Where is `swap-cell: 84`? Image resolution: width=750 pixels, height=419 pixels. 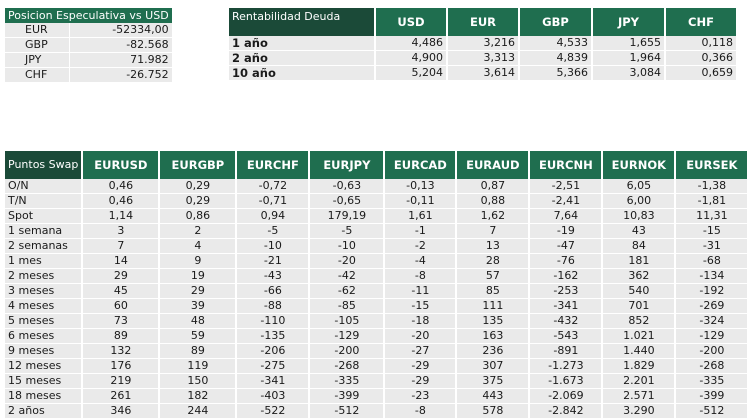
swap-cell: 84 is located at coordinates (640, 246).